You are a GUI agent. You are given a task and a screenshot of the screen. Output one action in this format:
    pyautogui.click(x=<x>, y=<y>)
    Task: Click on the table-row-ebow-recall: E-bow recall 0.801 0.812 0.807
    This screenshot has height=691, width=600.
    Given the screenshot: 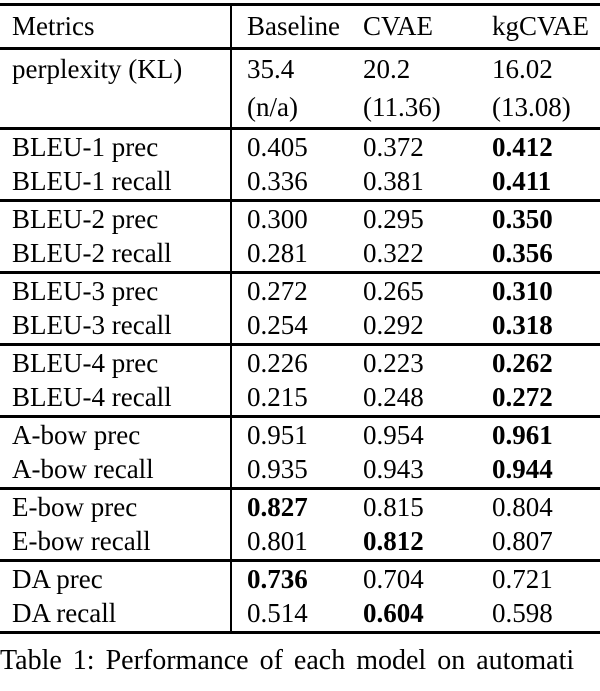 What is the action you would take?
    pyautogui.click(x=300, y=542)
    